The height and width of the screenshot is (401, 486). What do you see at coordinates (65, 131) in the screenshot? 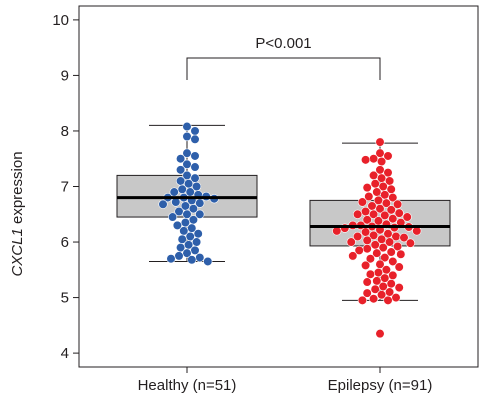
I see `y-tick-label: 8` at bounding box center [65, 131].